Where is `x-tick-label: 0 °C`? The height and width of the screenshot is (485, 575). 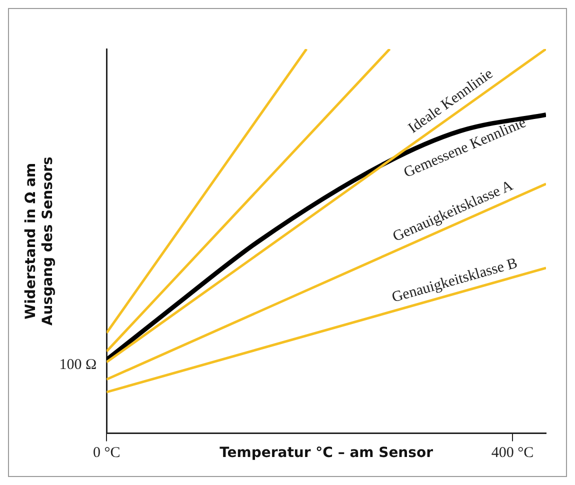
x-tick-label: 0 °C is located at coordinates (106, 453).